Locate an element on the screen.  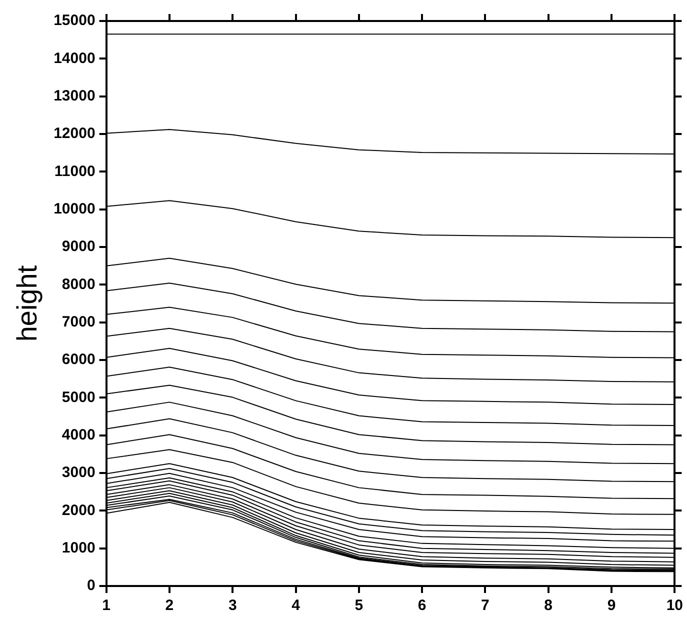
y-tick-label: 1000 is located at coordinates (79, 547).